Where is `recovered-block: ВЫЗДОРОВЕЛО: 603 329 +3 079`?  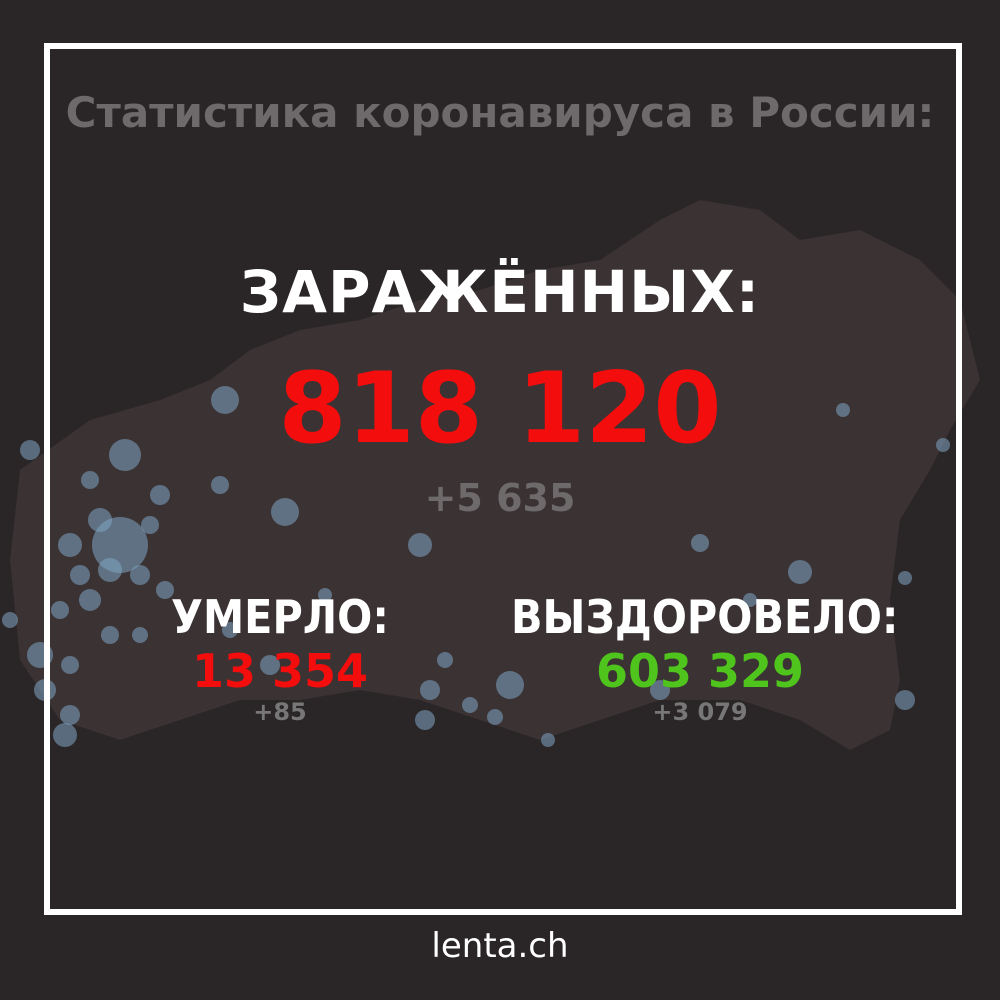
recovered-block: ВЫЗДОРОВЕЛО: 603 329 +3 079 is located at coordinates (700, 658).